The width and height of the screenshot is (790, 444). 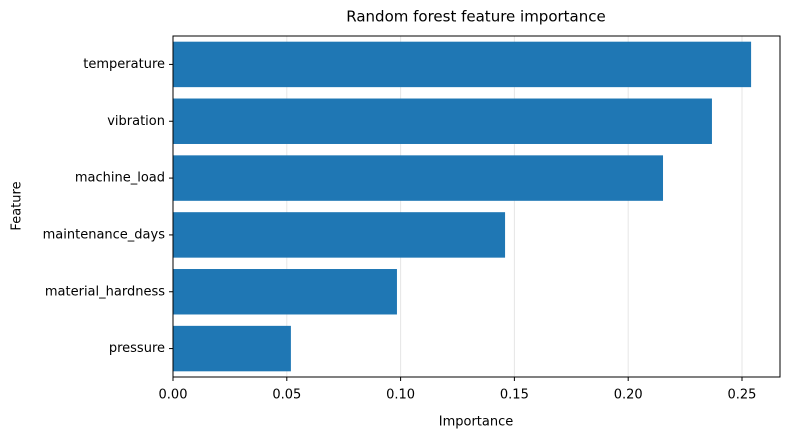 What do you see at coordinates (173, 395) in the screenshot?
I see `x-tick-label: 0.00` at bounding box center [173, 395].